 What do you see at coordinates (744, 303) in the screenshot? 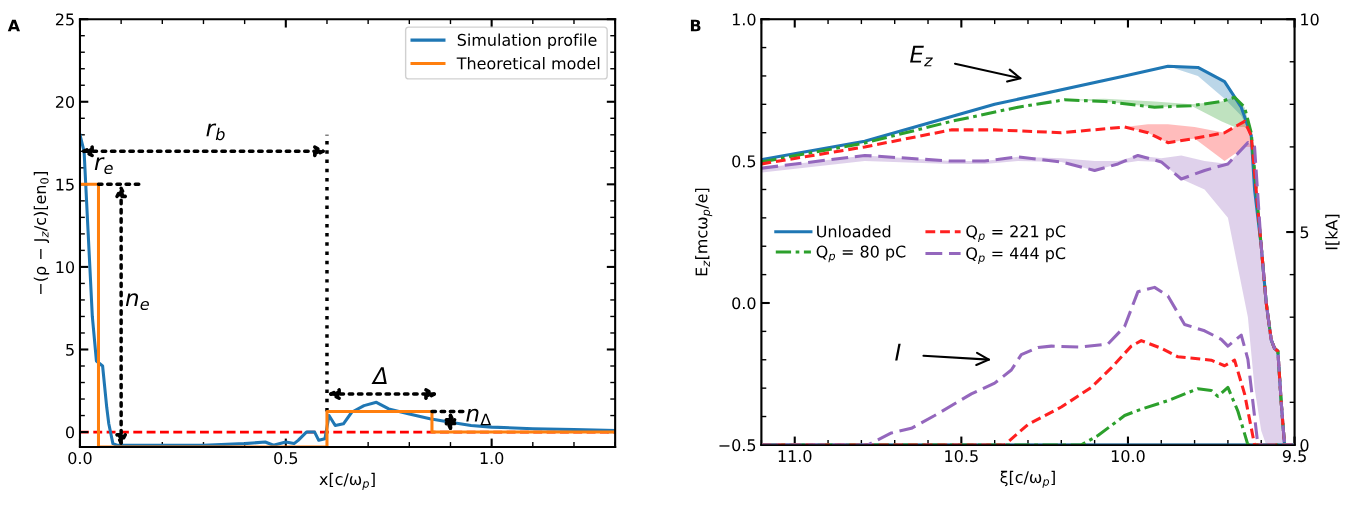
I see `y-tick-label: 0.0` at bounding box center [744, 303].